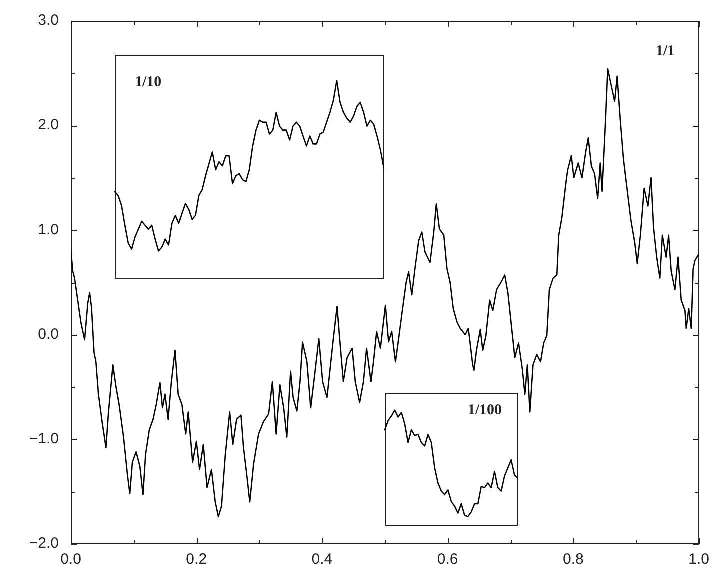 This screenshot has height=569, width=721. What do you see at coordinates (48, 21) in the screenshot?
I see `y-tick-label: 3.0` at bounding box center [48, 21].